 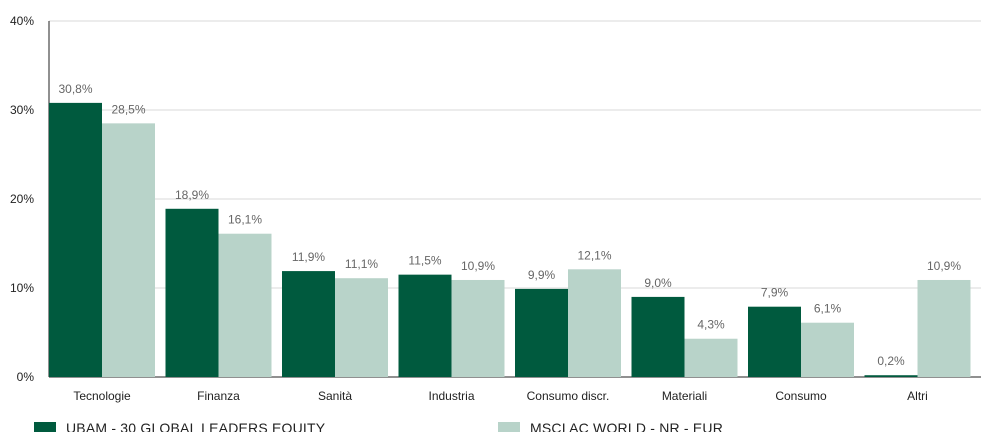 I want to click on x-category-label: Finanza, so click(x=218, y=396).